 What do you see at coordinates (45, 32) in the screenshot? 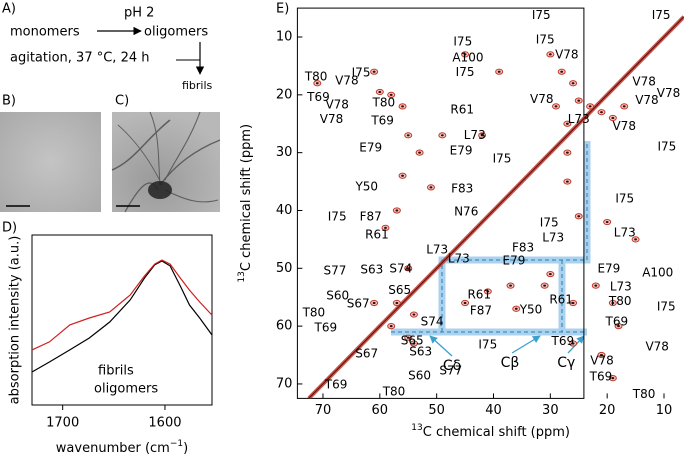
I see `scheme-text: monomers` at bounding box center [45, 32].